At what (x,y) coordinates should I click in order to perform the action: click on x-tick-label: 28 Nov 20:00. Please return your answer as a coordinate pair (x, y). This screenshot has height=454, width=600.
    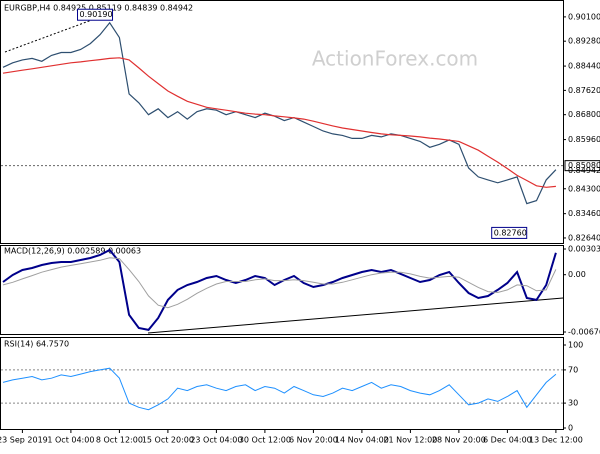
    Looking at the image, I should click on (459, 440).